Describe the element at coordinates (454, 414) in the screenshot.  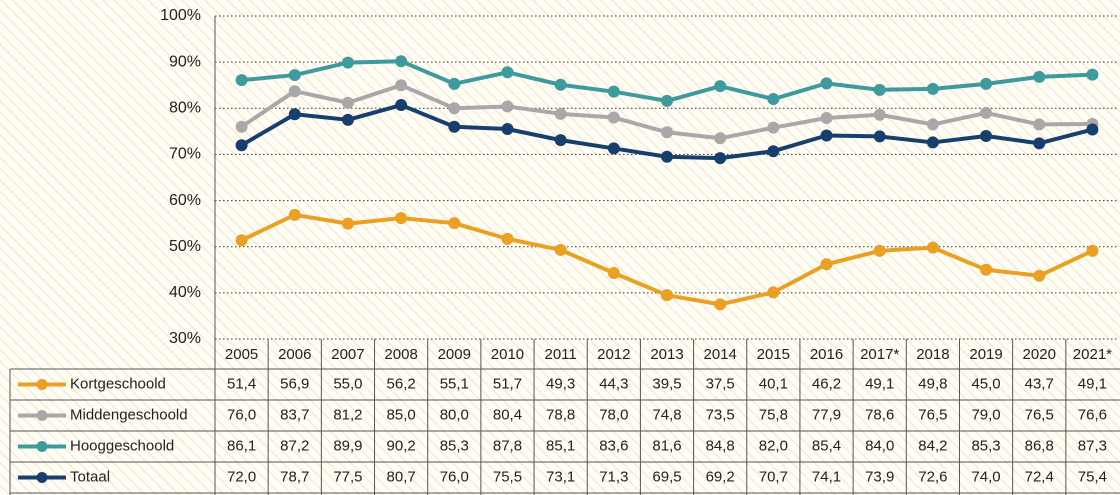
I see `data-label: 80,0` at that location.